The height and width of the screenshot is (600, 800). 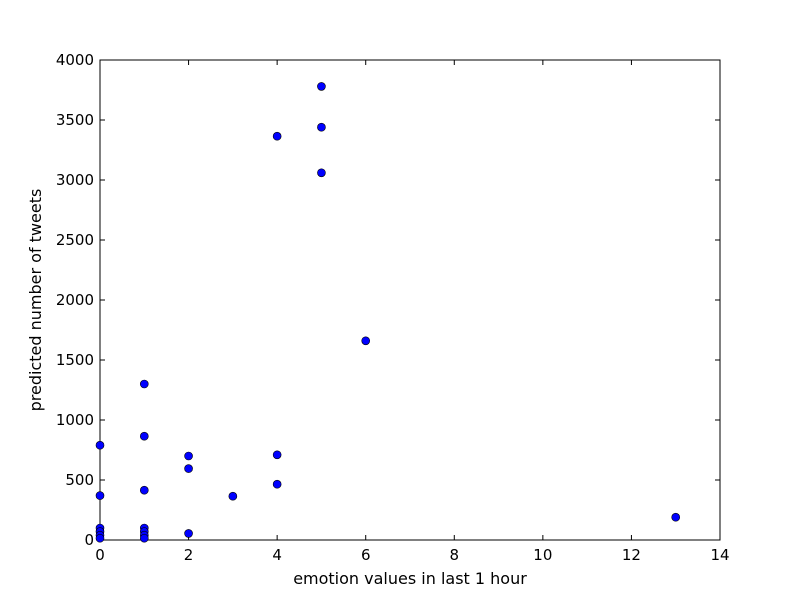 What do you see at coordinates (89, 540) in the screenshot?
I see `y-tick-label: 0` at bounding box center [89, 540].